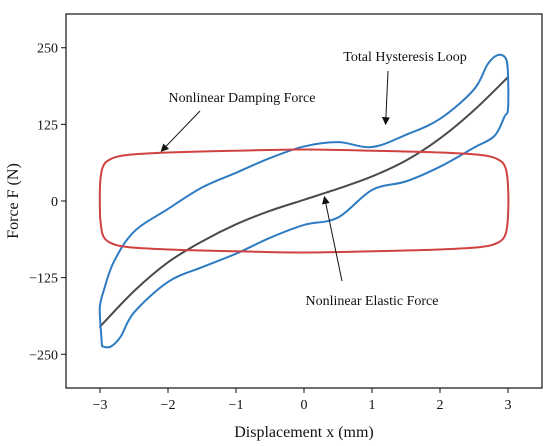 This screenshot has width=550, height=446. What do you see at coordinates (236, 405) in the screenshot?
I see `x-tick-label: −1` at bounding box center [236, 405].